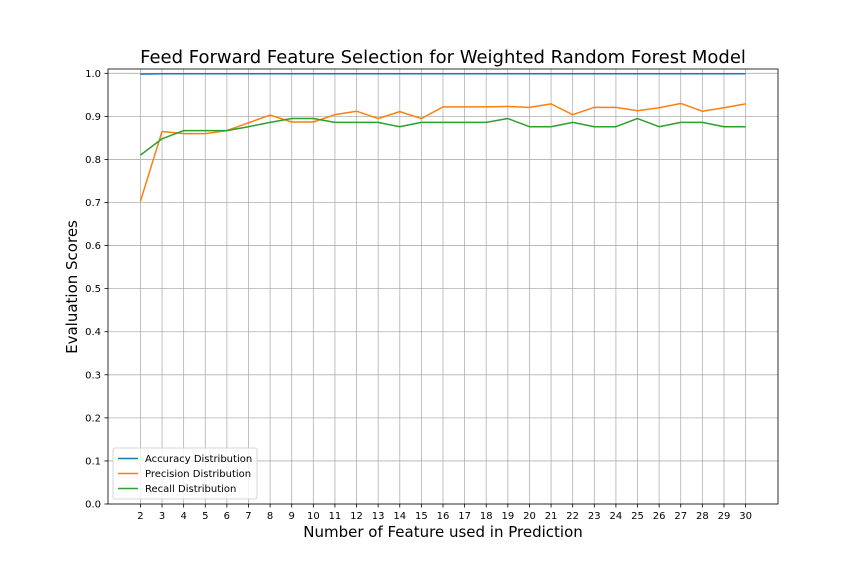 Image resolution: width=864 pixels, height=576 pixels. I want to click on x-tick-label: 16, so click(443, 516).